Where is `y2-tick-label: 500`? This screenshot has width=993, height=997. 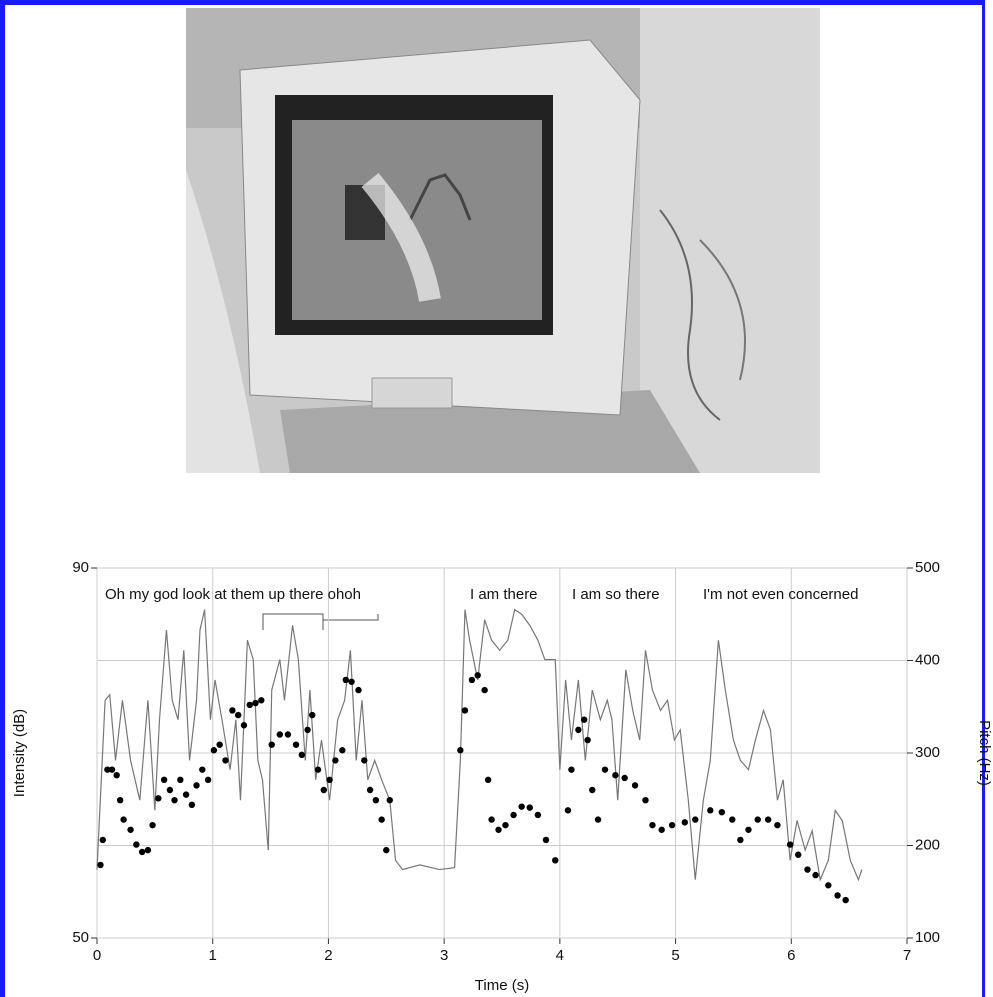 y2-tick-label: 500 is located at coordinates (927, 567).